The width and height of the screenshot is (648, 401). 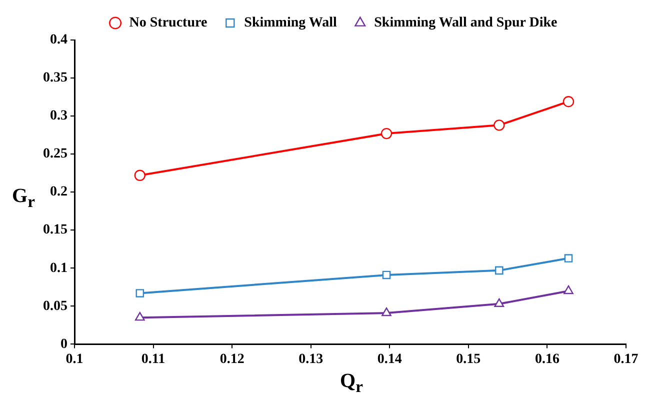 What do you see at coordinates (59, 268) in the screenshot?
I see `y-tick-label: 0.1` at bounding box center [59, 268].